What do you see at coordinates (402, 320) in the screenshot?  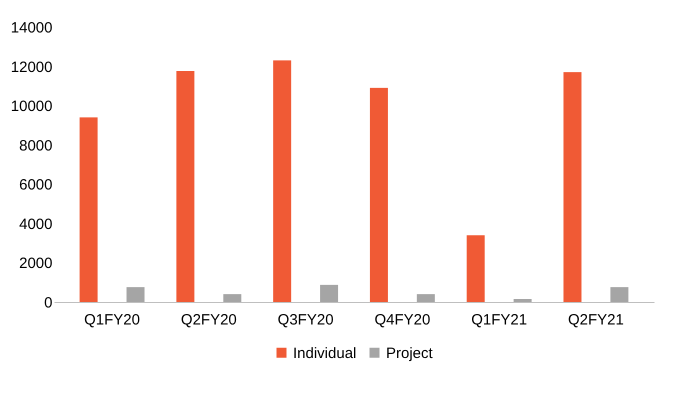 I see `x-tick-label: Q4FY20` at bounding box center [402, 320].